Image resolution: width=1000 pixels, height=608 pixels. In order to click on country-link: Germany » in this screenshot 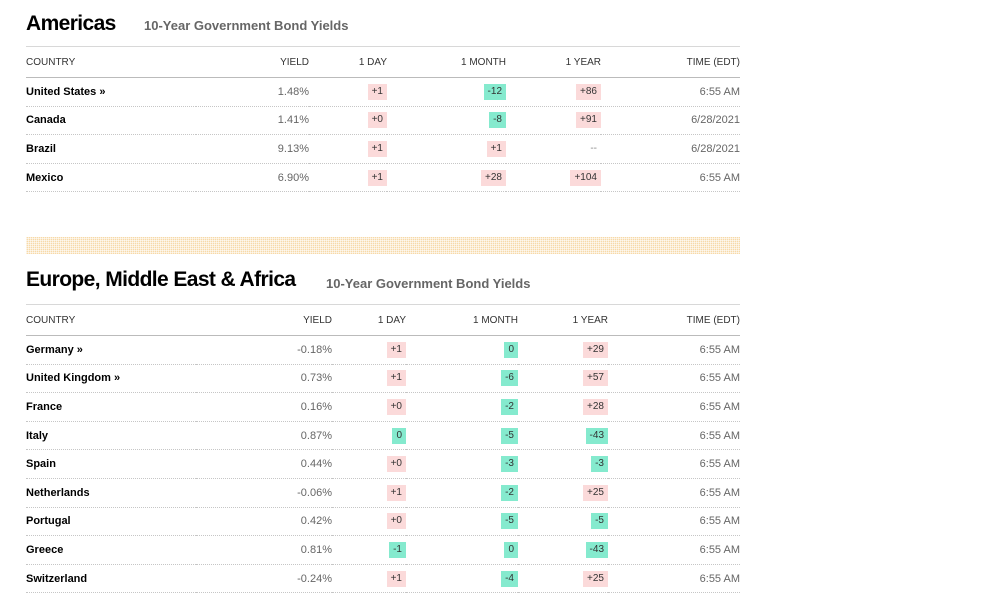, I will do `click(111, 350)`.